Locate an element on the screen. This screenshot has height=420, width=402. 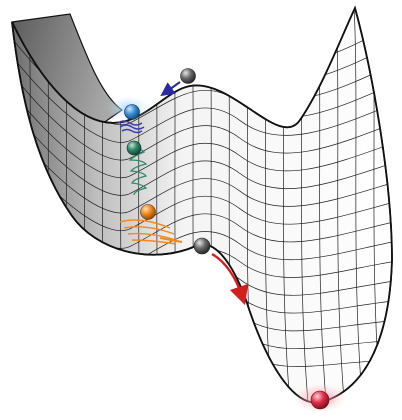
red-arrow is located at coordinates (230, 279).